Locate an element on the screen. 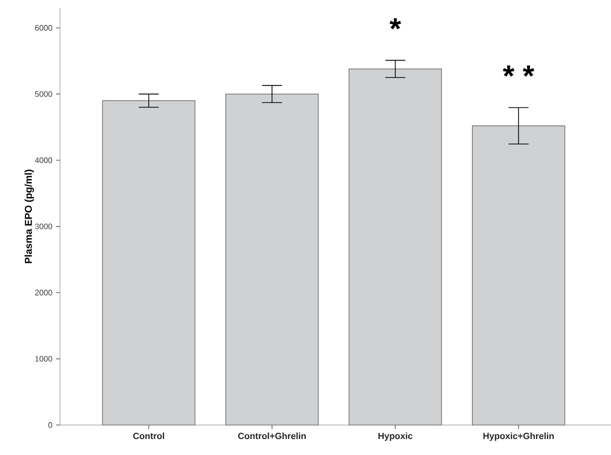 The image size is (611, 455). annotation: * * is located at coordinates (518, 71).